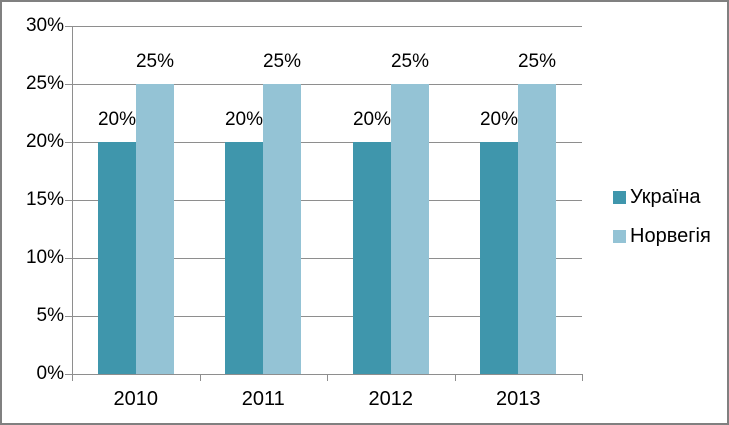  What do you see at coordinates (670, 236) in the screenshot?
I see `legend-label: Норвегія` at bounding box center [670, 236].